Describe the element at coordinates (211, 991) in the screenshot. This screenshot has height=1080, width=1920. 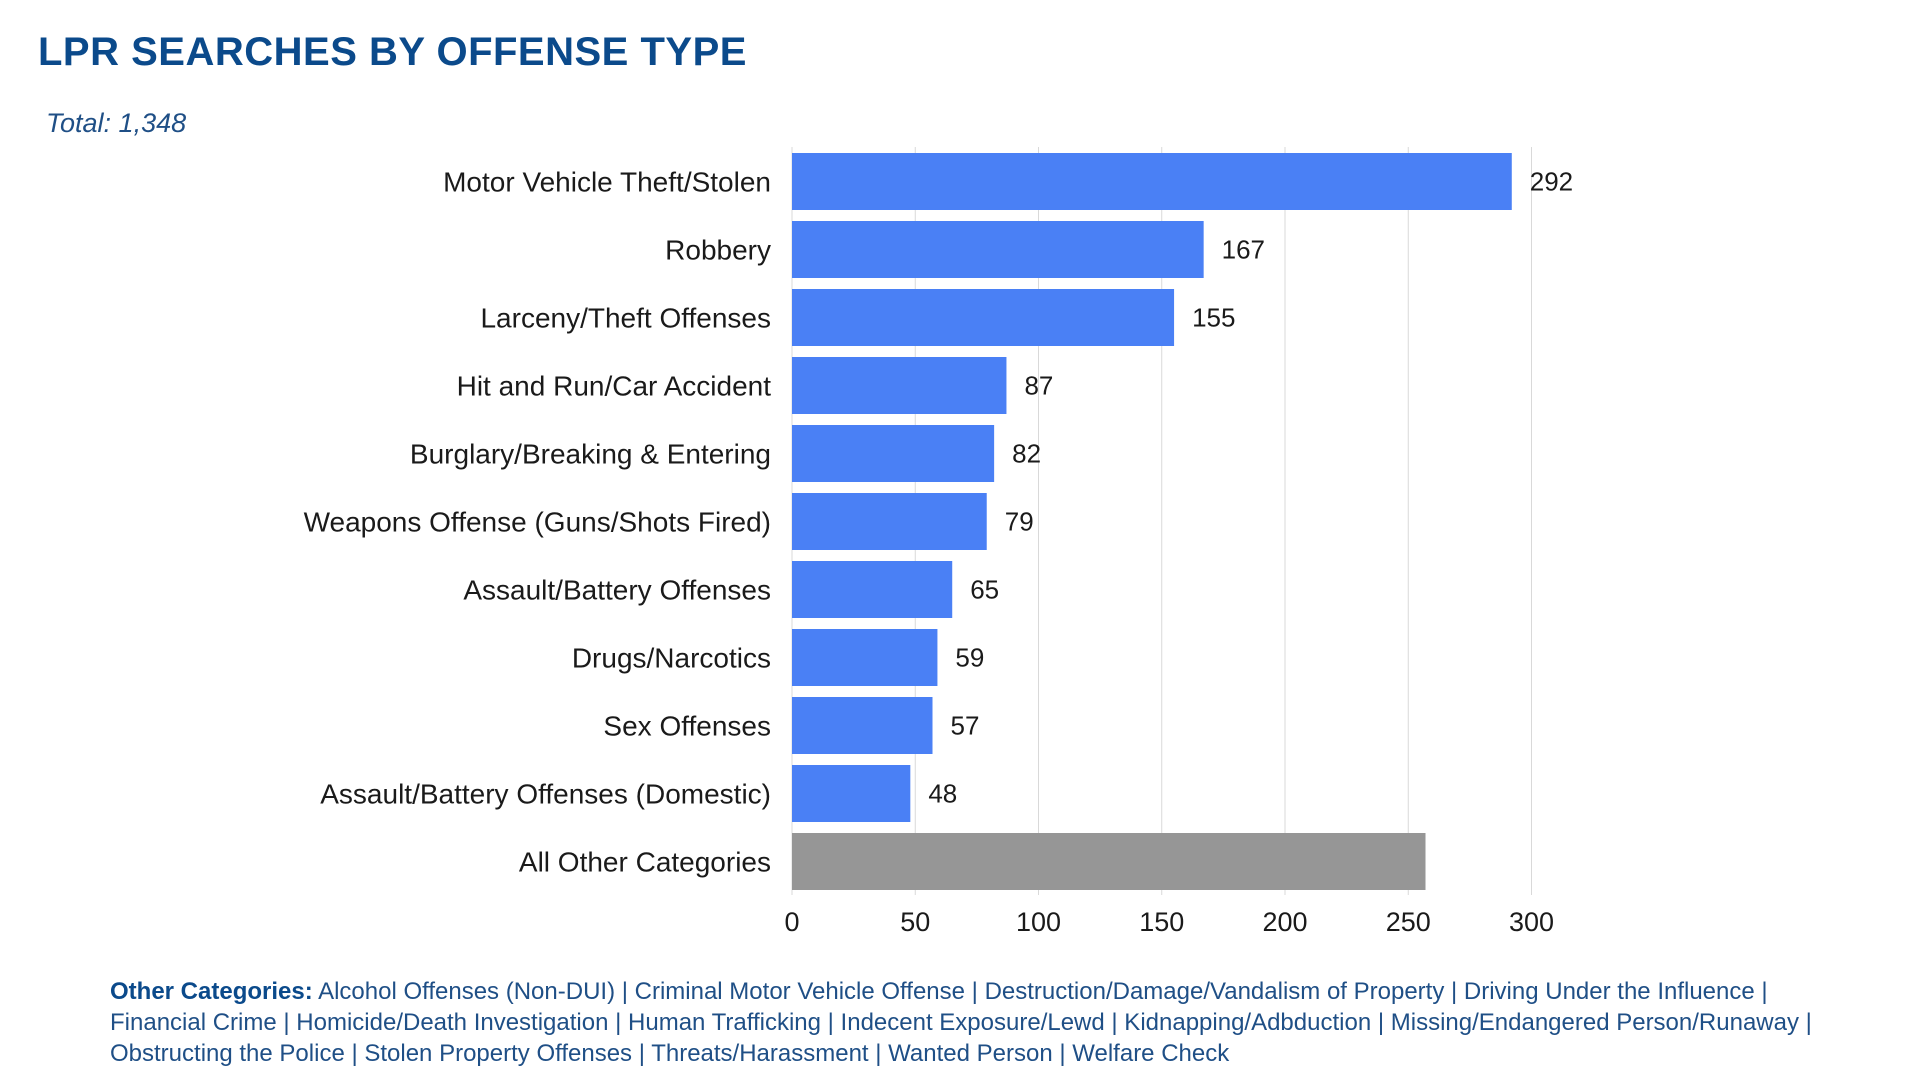
I see `footnote-label: Other Categories:` at that location.